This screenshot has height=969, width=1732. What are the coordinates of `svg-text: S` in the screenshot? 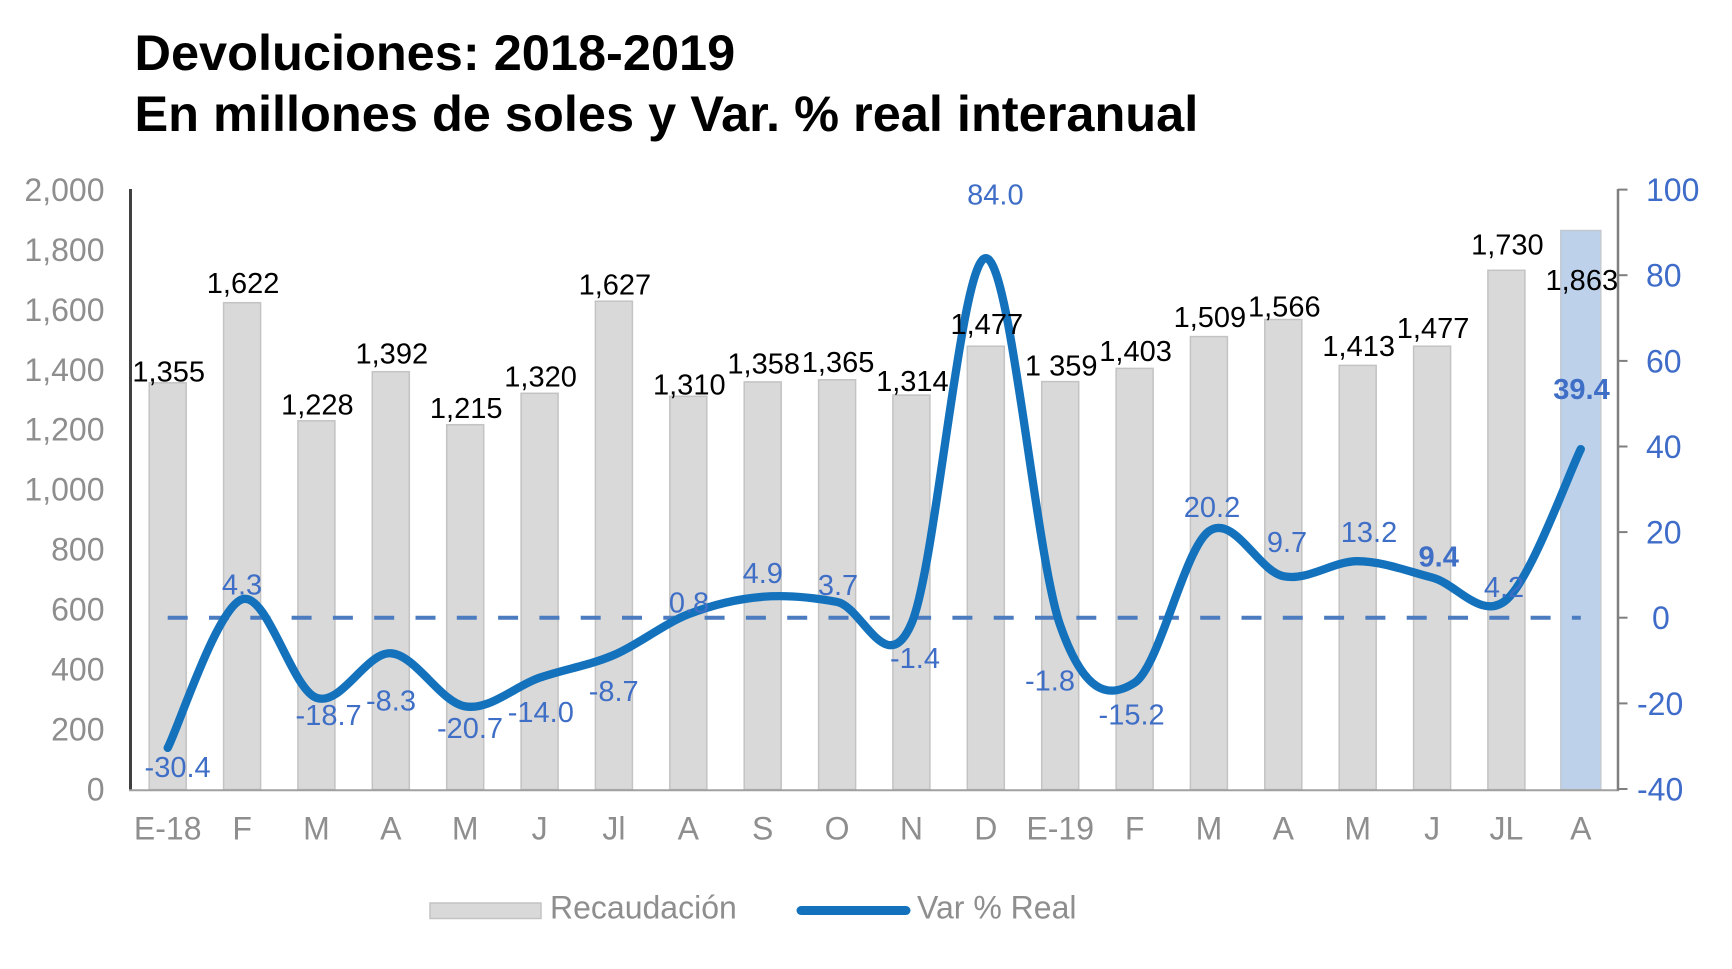 It's located at (762, 829).